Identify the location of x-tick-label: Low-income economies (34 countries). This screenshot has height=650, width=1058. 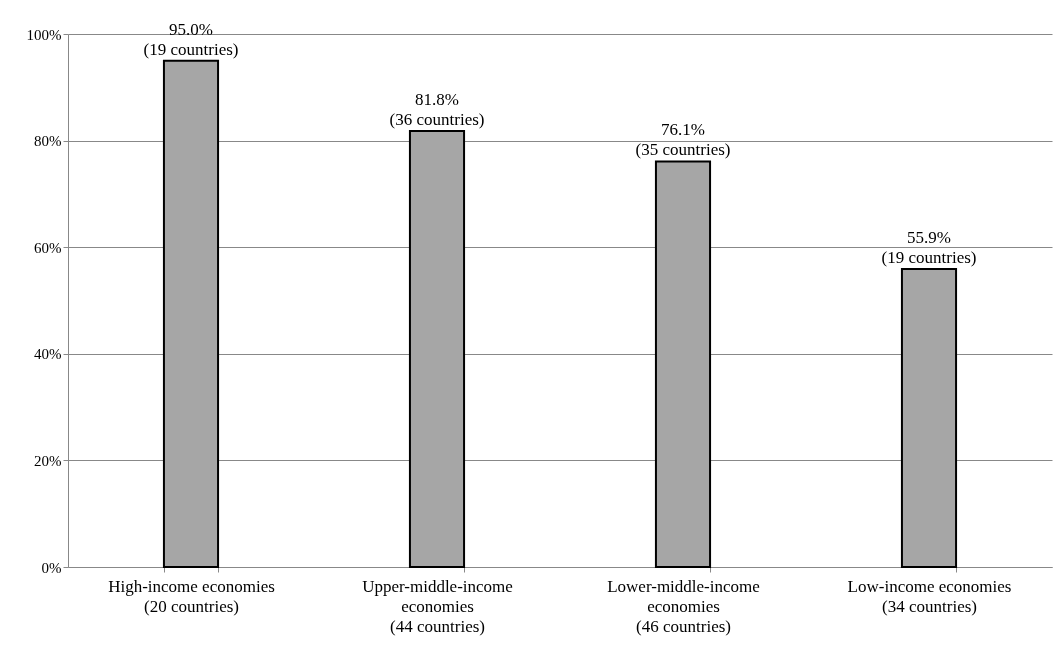
(929, 596).